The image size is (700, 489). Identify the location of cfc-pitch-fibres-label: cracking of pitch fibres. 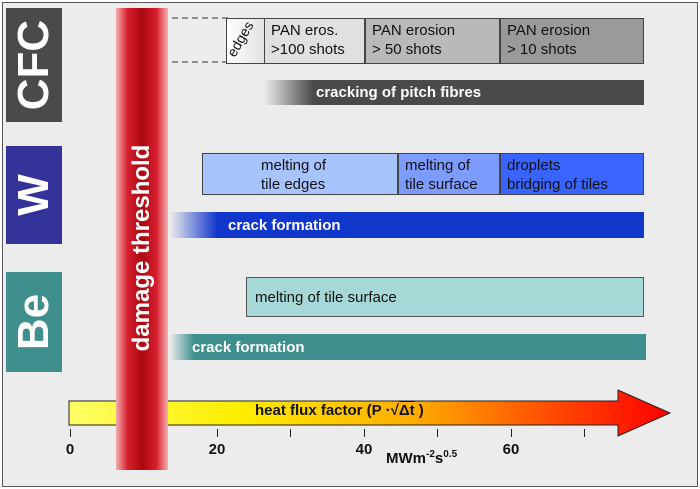
(399, 92).